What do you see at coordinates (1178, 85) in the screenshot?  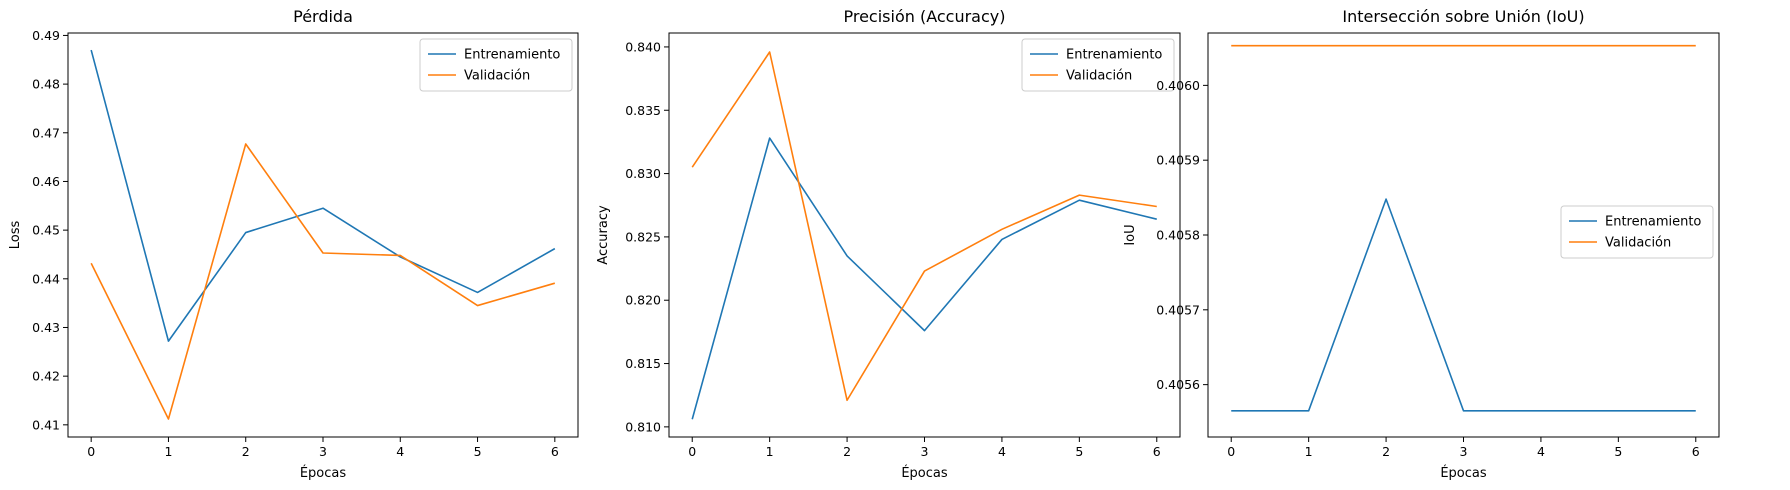 I see `y-tick-label: 0.4060` at bounding box center [1178, 85].